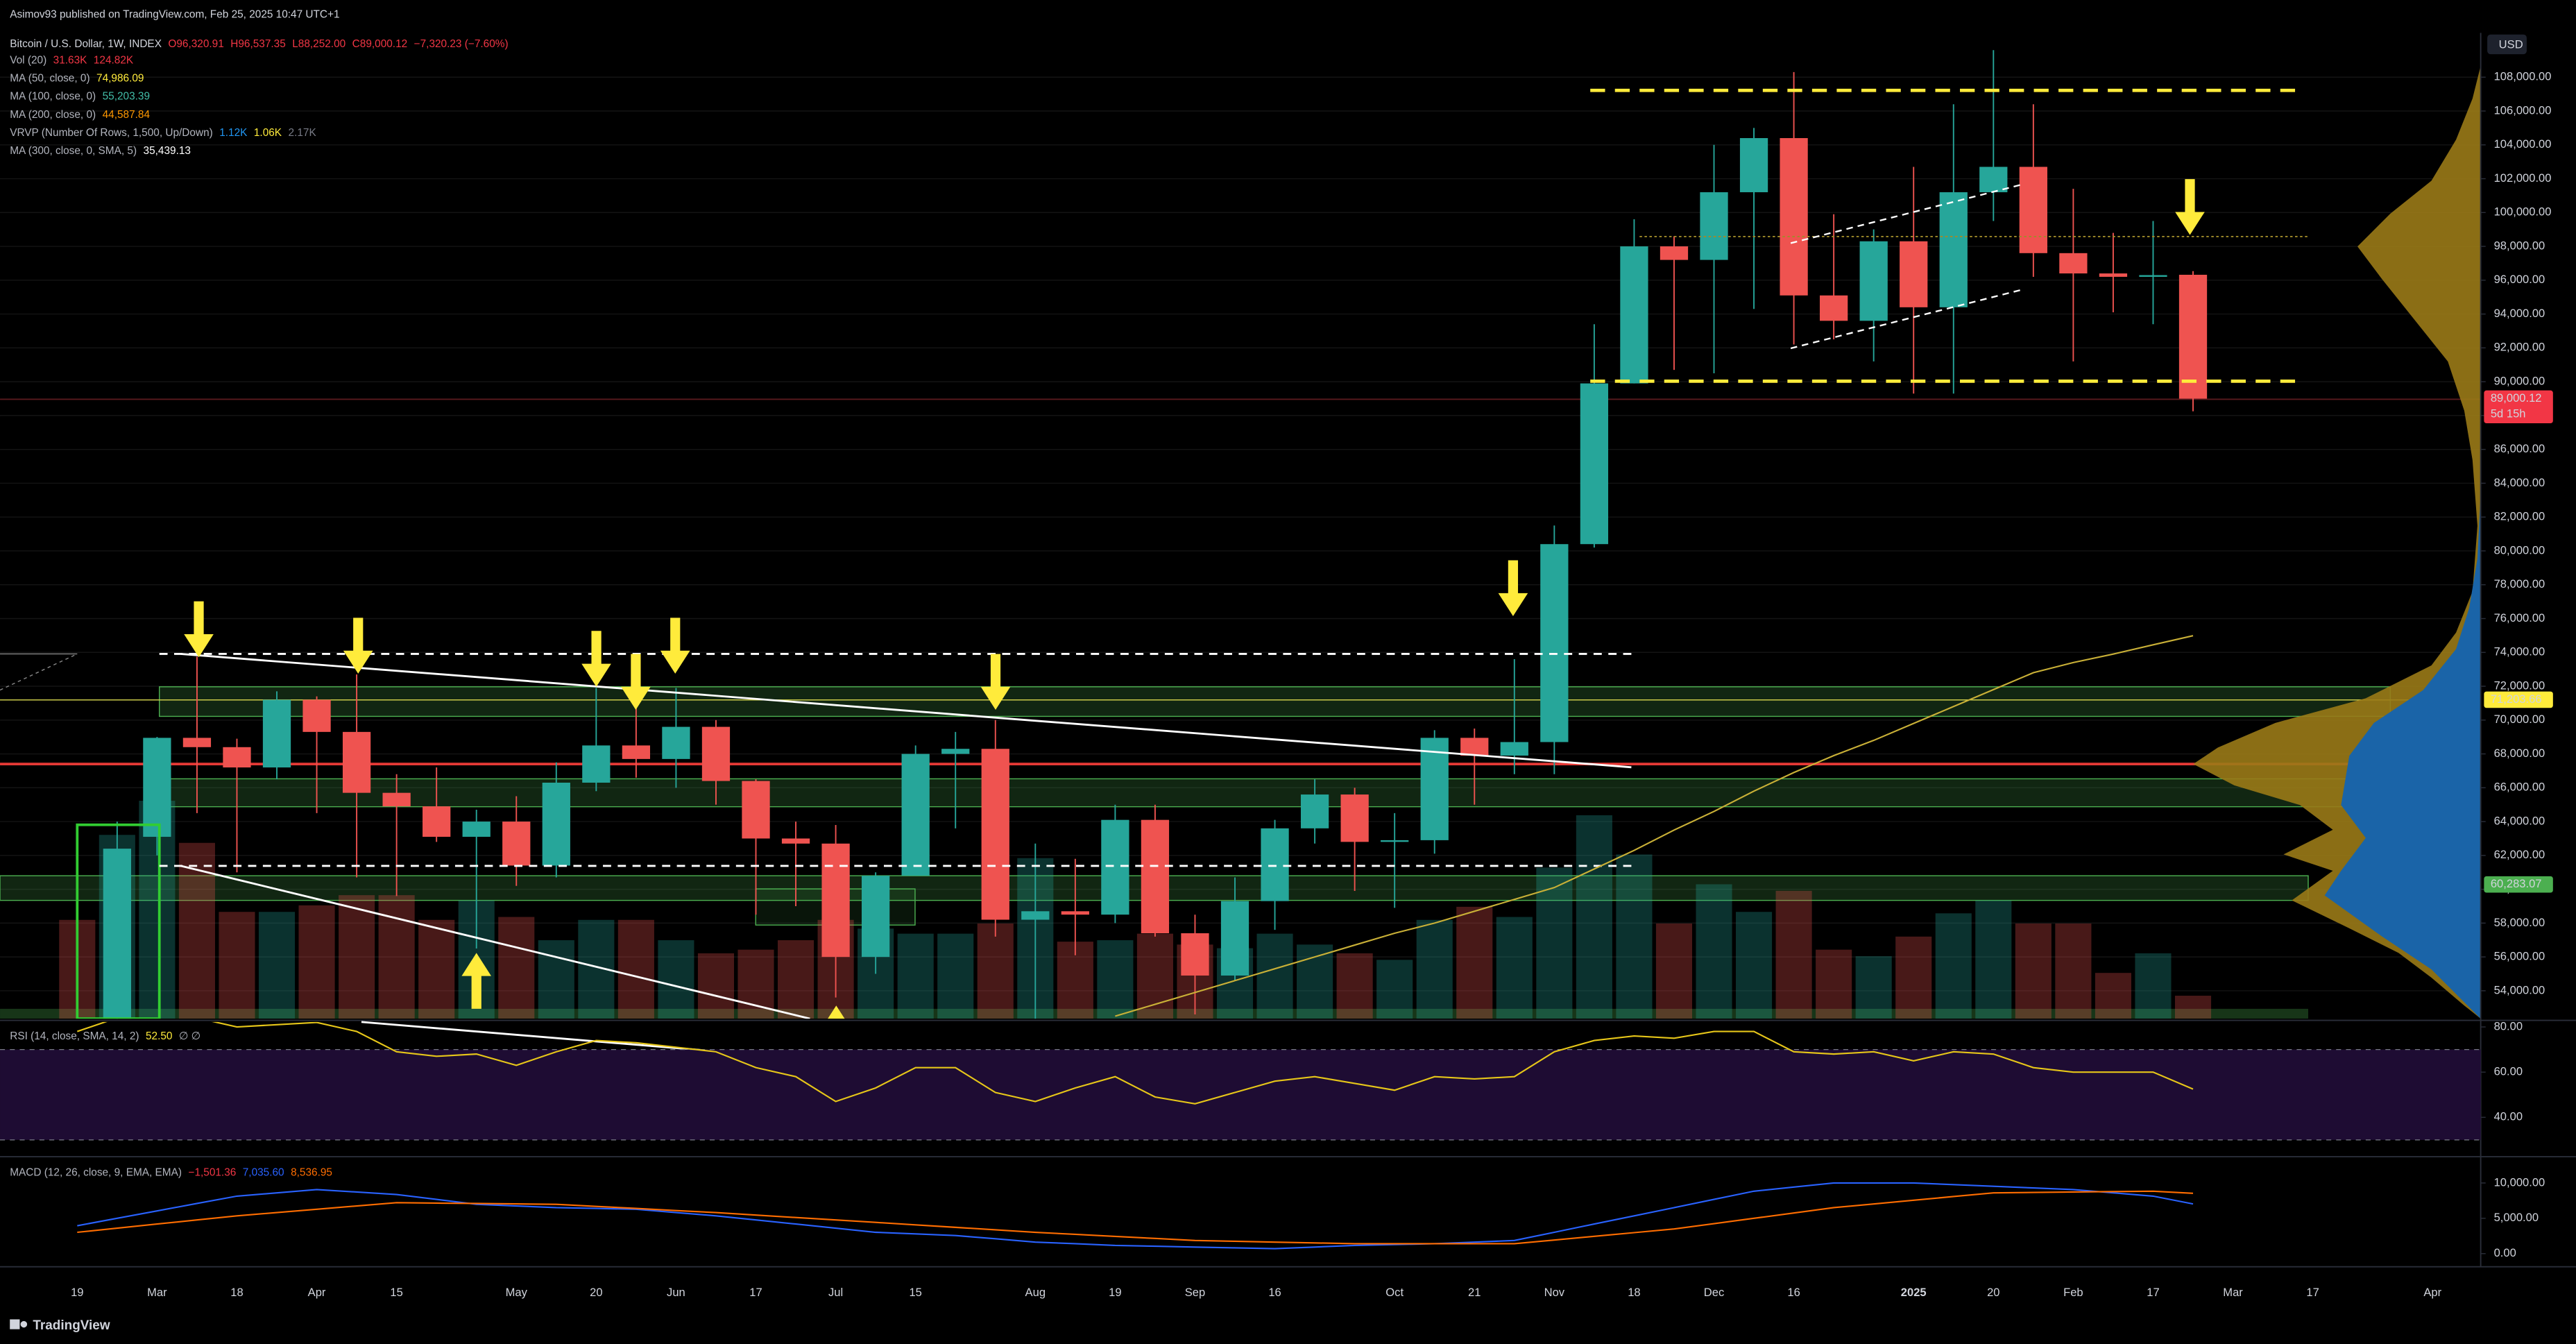 The image size is (2576, 1344). Describe the element at coordinates (2519, 583) in the screenshot. I see `y-tick-label: 78,000.00` at that location.